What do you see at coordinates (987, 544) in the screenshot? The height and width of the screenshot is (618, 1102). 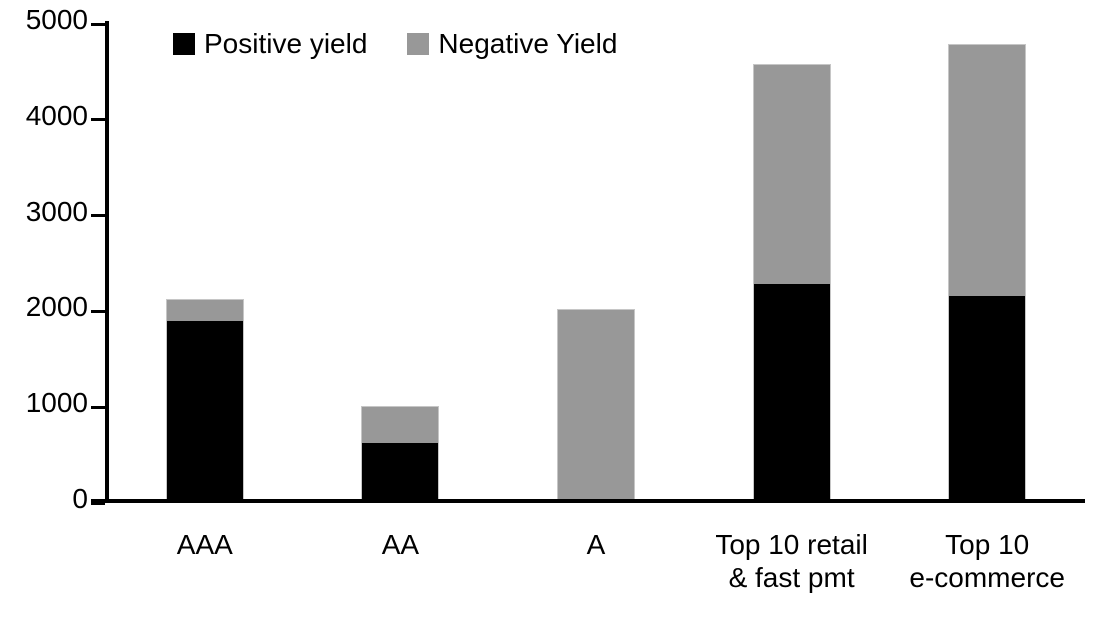 I see `x-category-label-line: Top 10` at bounding box center [987, 544].